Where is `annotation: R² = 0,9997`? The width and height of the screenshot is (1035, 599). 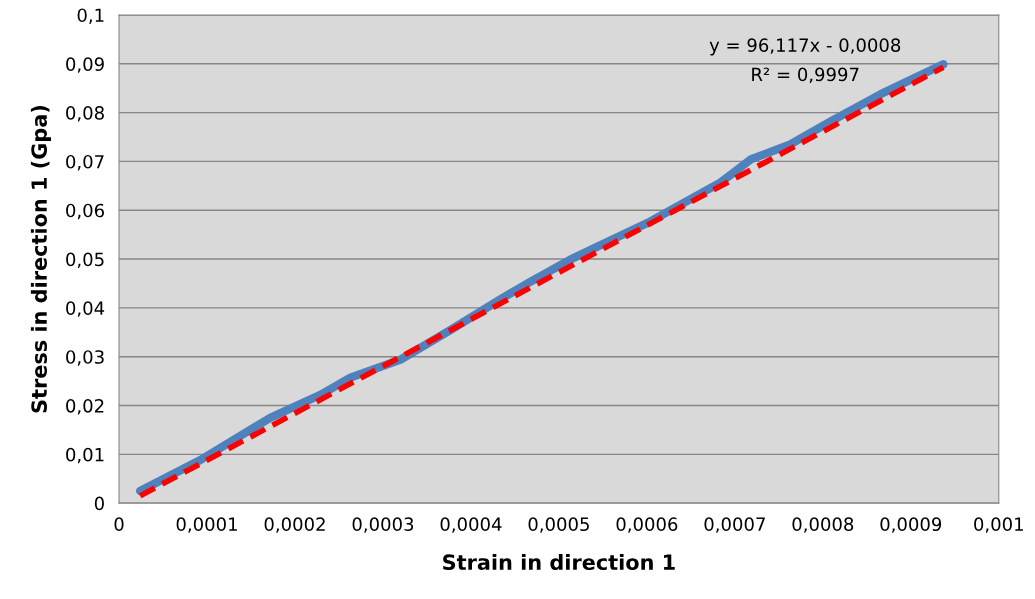 annotation: R² = 0,9997 is located at coordinates (805, 75).